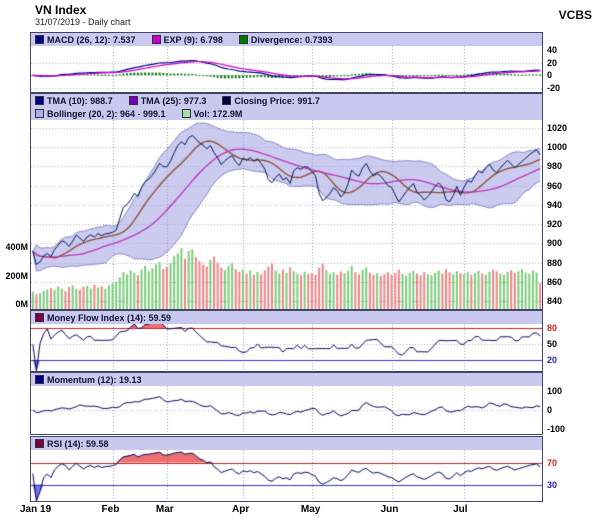 The image size is (604, 528). I want to click on legend-label: RSI (14): 59.58, so click(78, 443).